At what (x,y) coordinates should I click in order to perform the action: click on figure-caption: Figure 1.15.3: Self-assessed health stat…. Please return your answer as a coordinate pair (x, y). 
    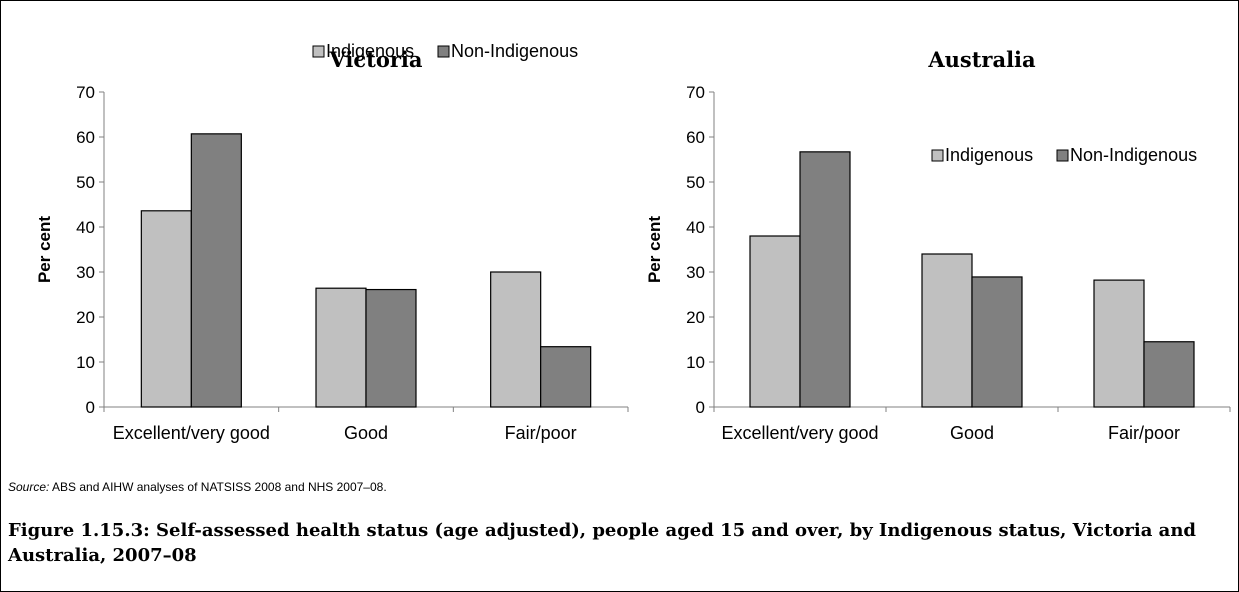
    Looking at the image, I should click on (602, 543).